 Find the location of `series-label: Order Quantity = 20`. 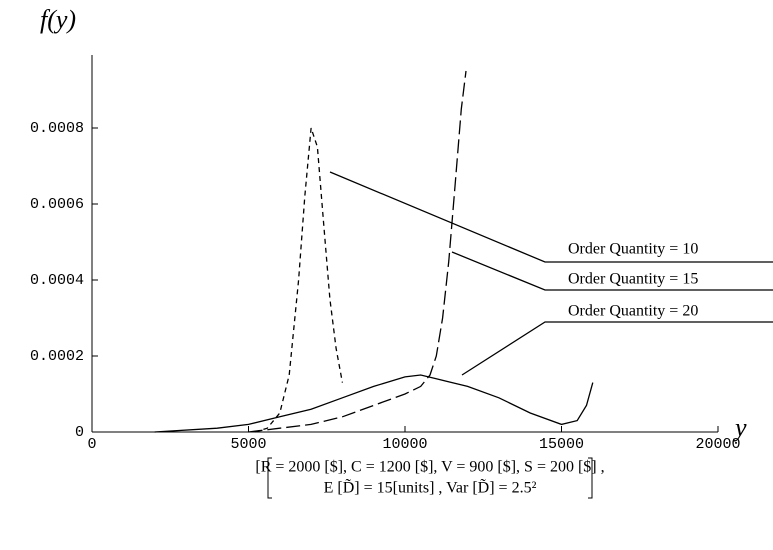

series-label: Order Quantity = 20 is located at coordinates (633, 311).